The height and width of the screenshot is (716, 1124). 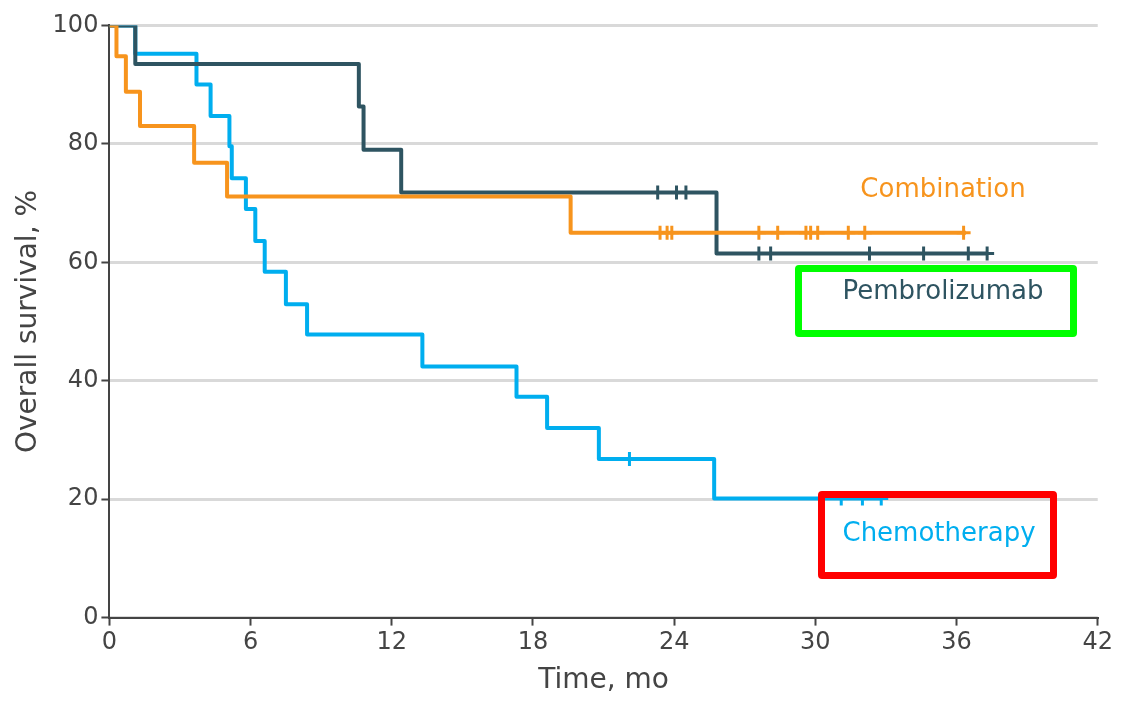 I want to click on series-label: Combination, so click(x=943, y=187).